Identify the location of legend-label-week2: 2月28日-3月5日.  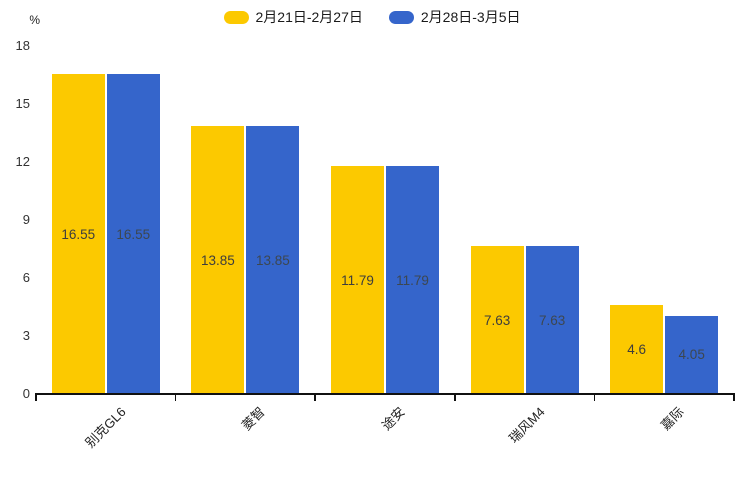
(470, 17).